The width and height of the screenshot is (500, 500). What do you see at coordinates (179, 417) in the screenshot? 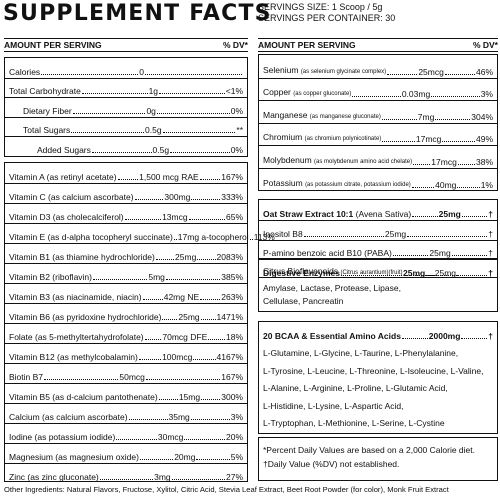
I see `nutrient-amount: 35mg` at bounding box center [179, 417].